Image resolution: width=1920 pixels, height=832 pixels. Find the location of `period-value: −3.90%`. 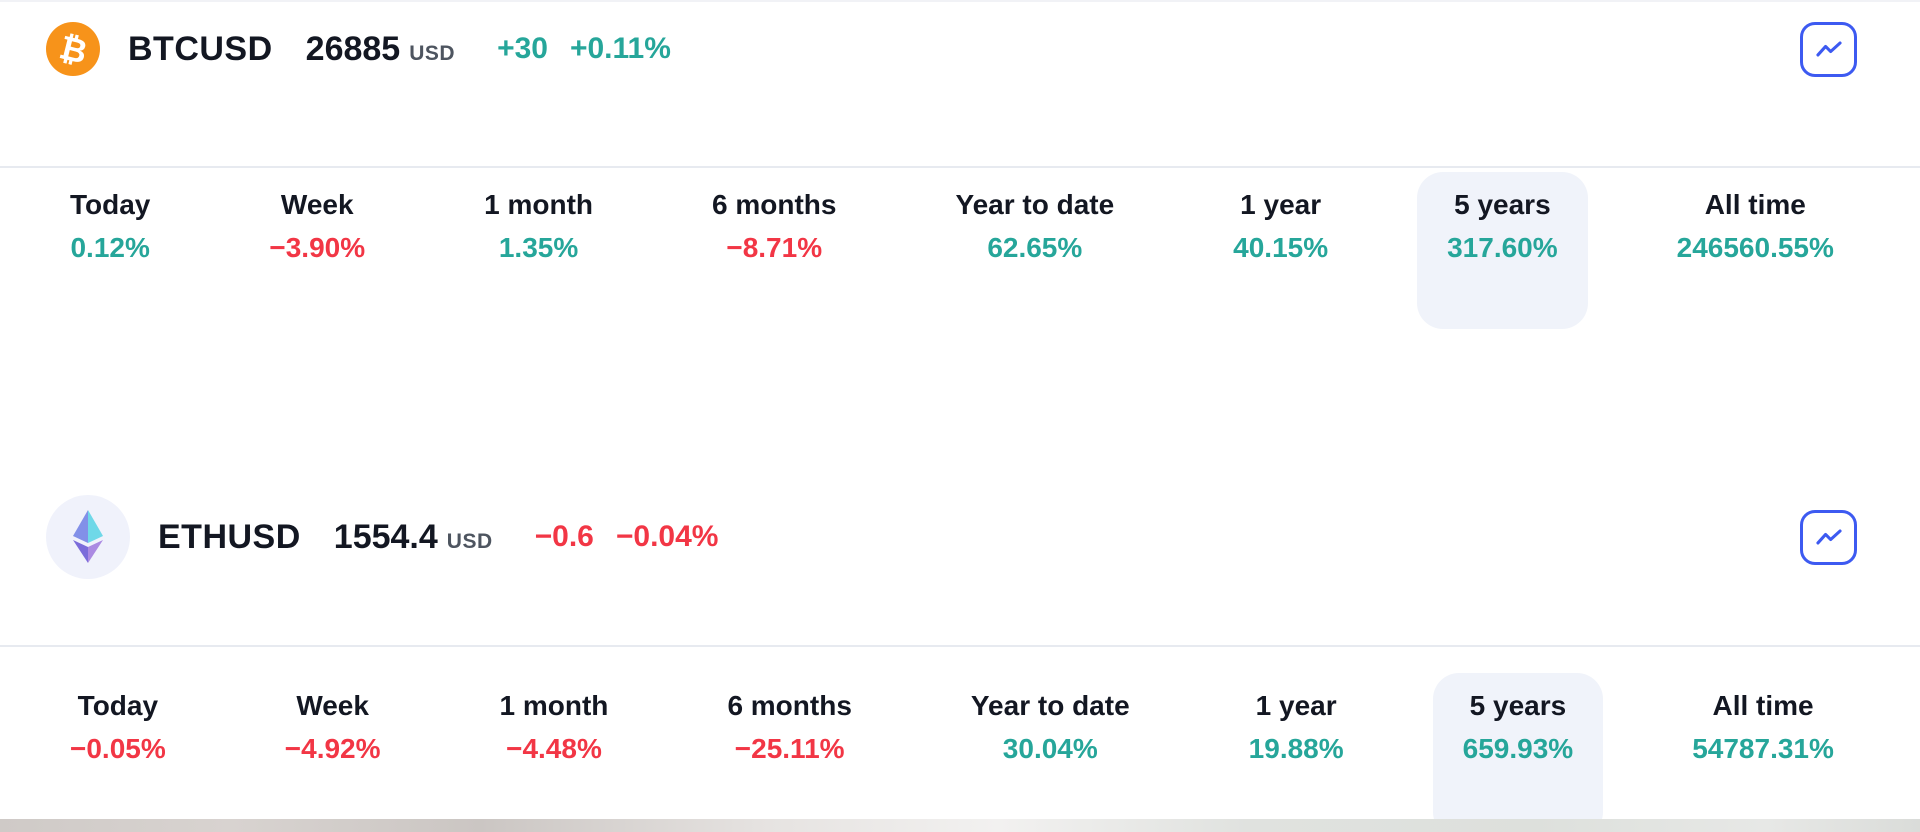

period-value: −3.90% is located at coordinates (317, 247).